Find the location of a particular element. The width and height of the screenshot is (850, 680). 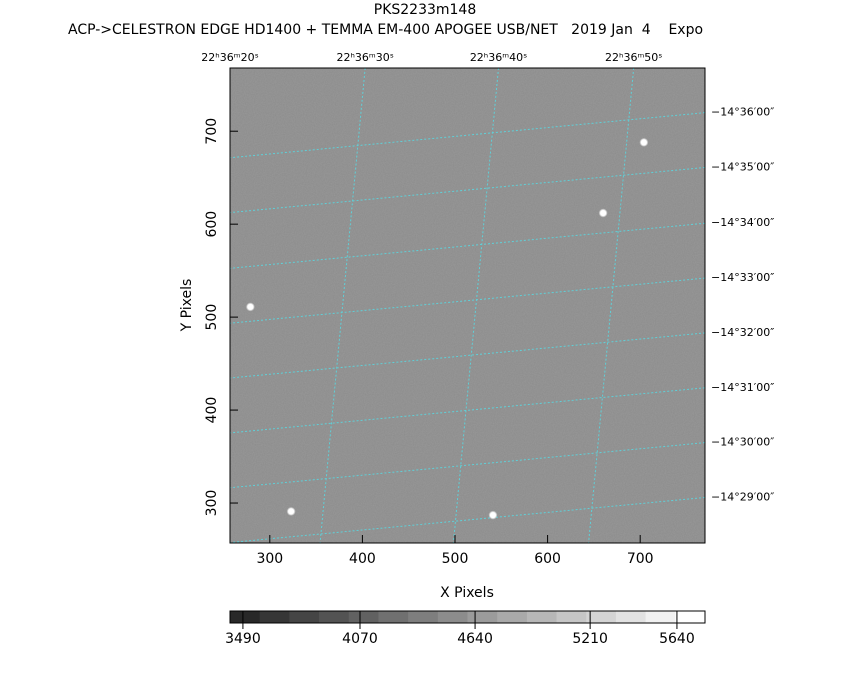

ra-tick-label: 22ʰ36ᵐ30ˢ is located at coordinates (364, 57).